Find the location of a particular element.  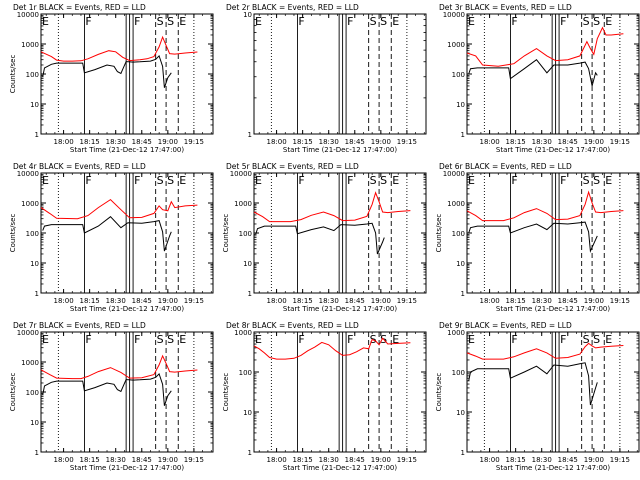

panel-title: Det 3r BLACK = Events, RED = LLD is located at coordinates (505, 7).